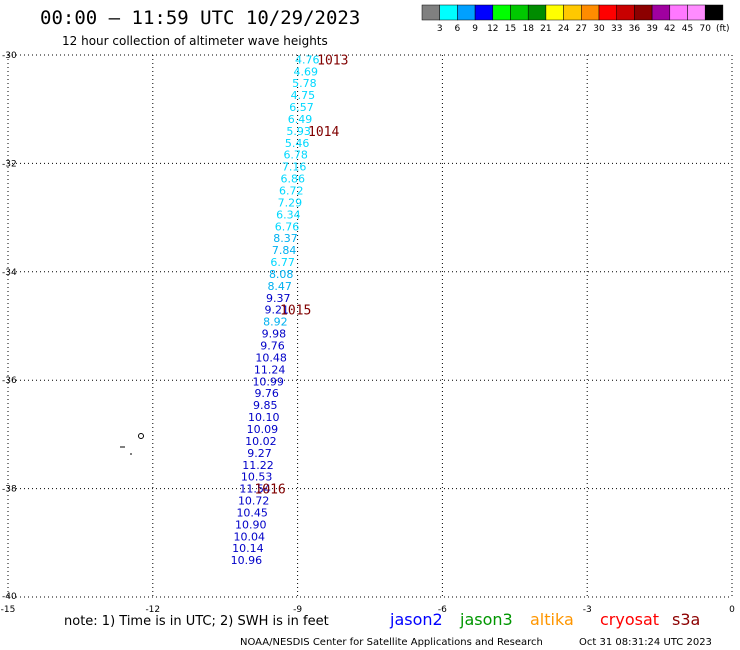  What do you see at coordinates (599, 29) in the screenshot?
I see `legend-label: 30` at bounding box center [599, 29].